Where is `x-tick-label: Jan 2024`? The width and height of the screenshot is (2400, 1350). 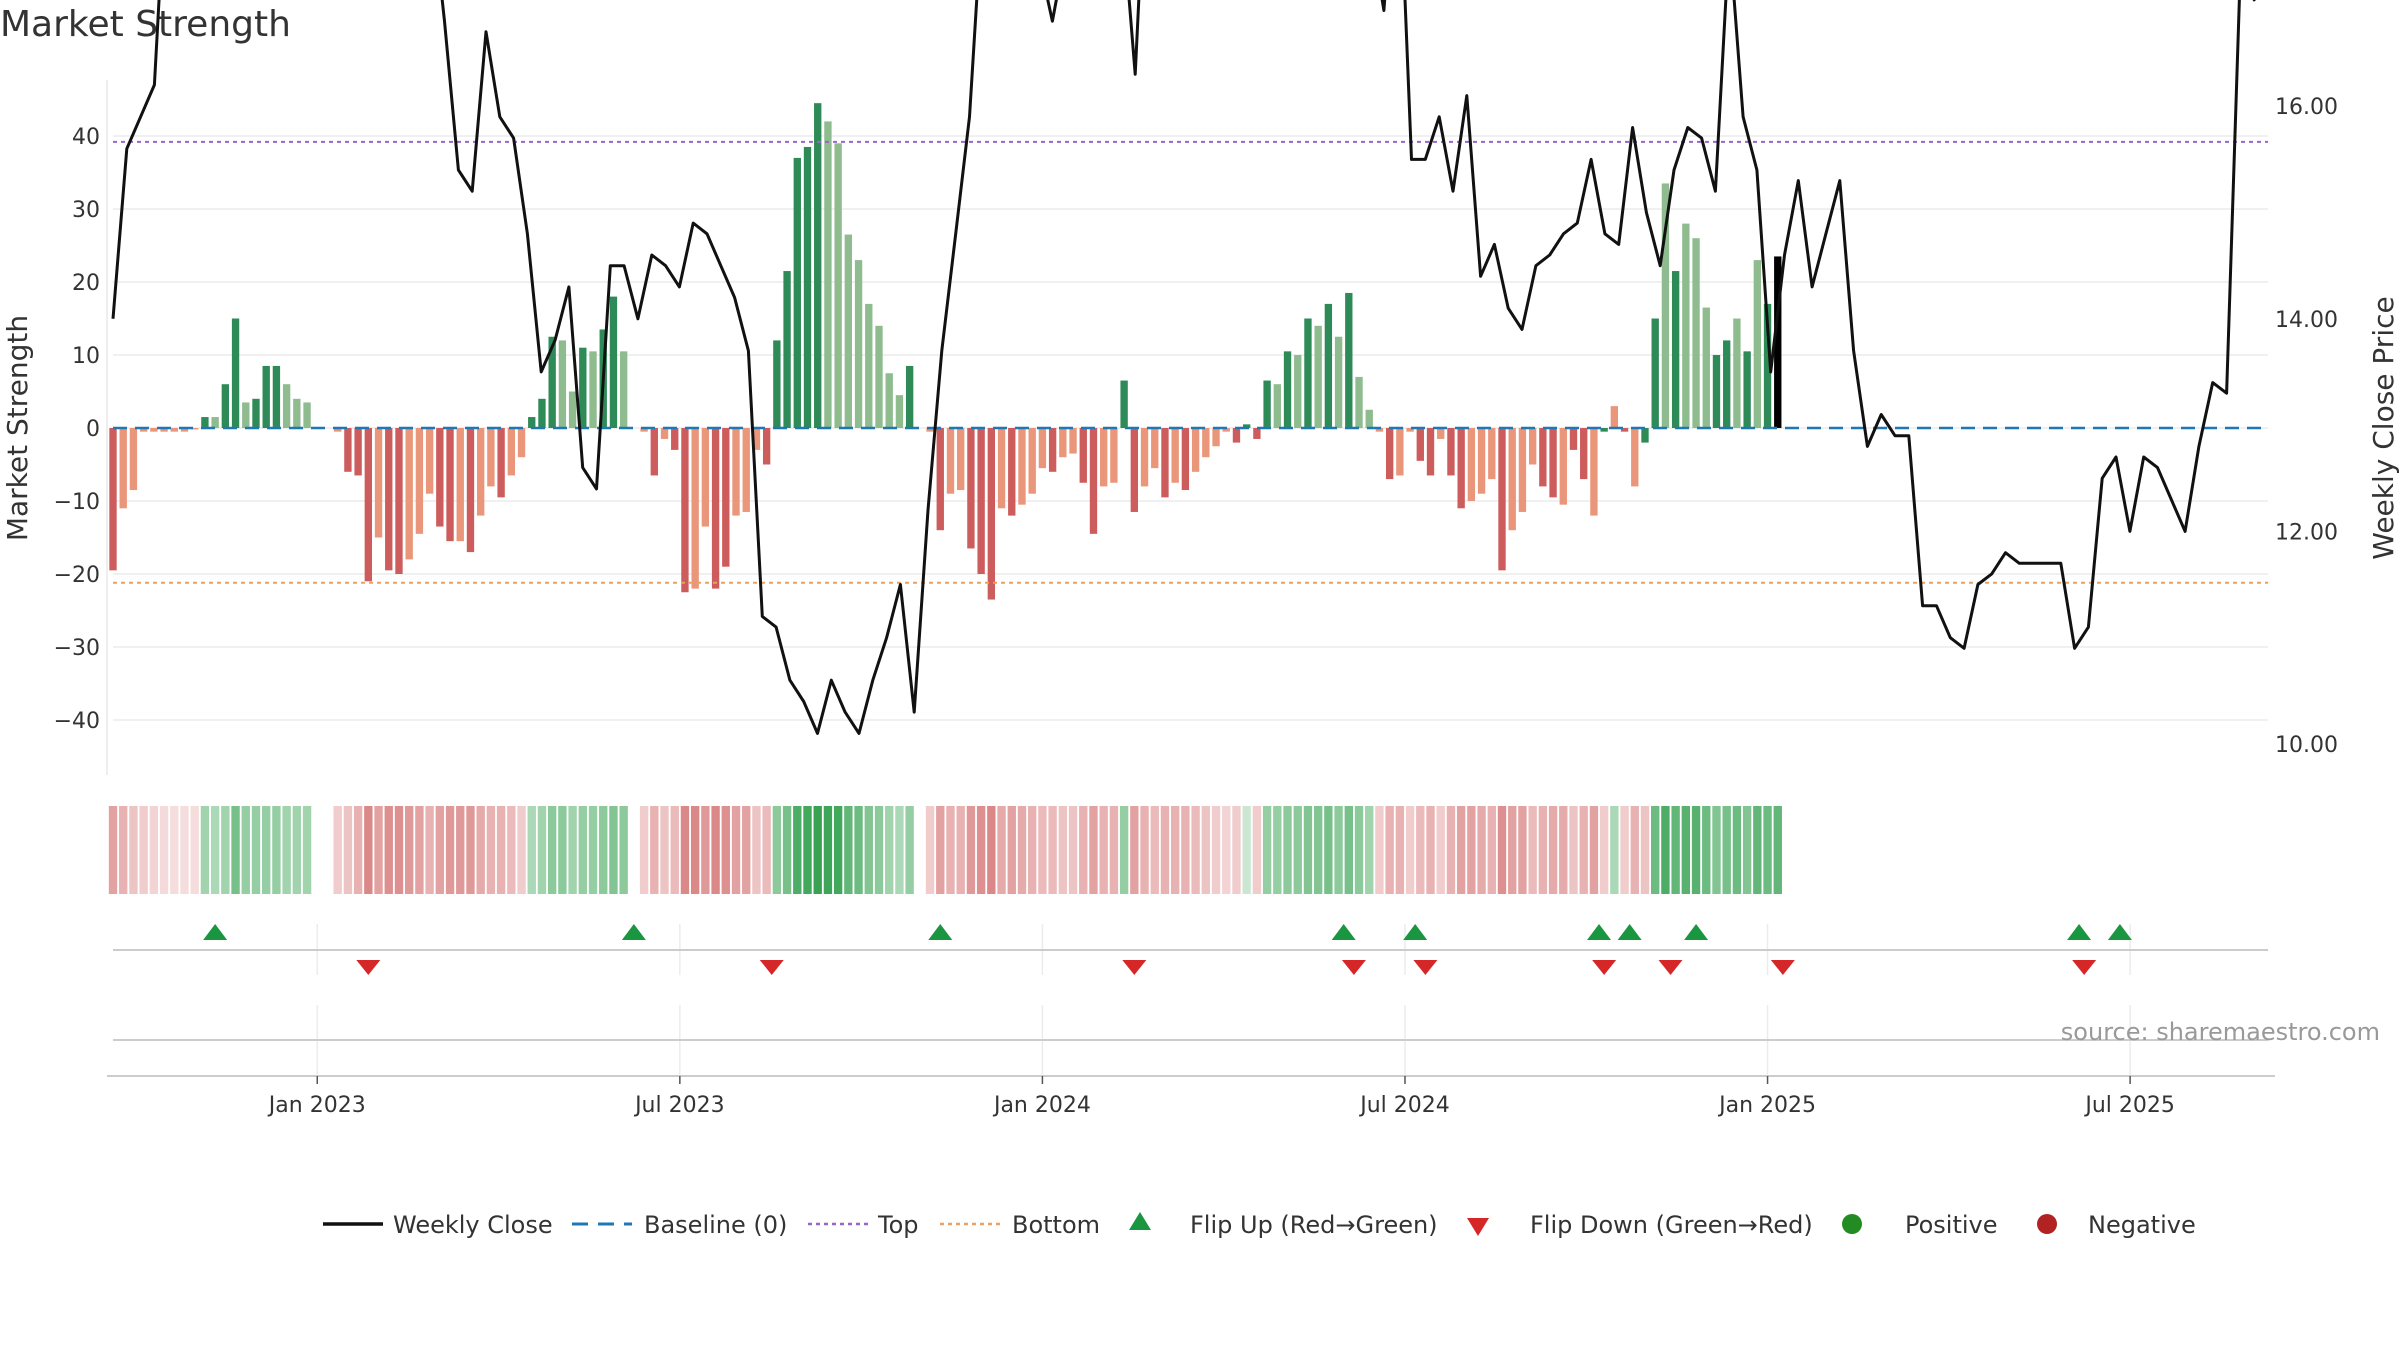
x-tick-label: Jan 2024 is located at coordinates (1041, 1105).